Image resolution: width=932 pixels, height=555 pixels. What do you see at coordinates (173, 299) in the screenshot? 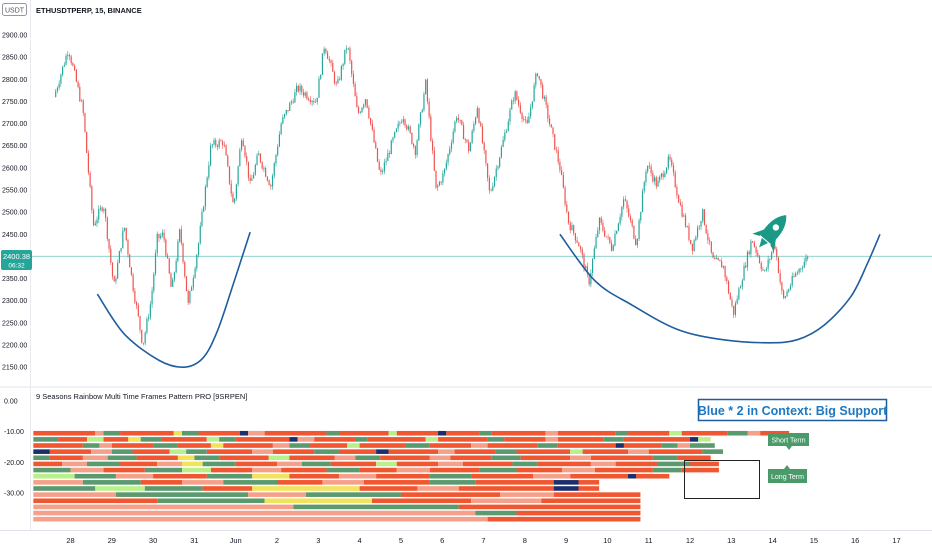
I see `support-curve` at bounding box center [173, 299].